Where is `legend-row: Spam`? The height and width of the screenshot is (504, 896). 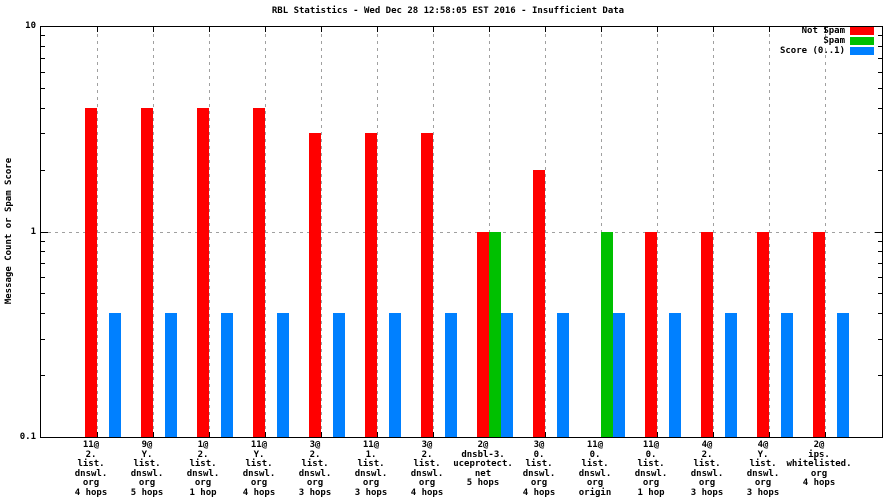
legend-row: Spam is located at coordinates (827, 41).